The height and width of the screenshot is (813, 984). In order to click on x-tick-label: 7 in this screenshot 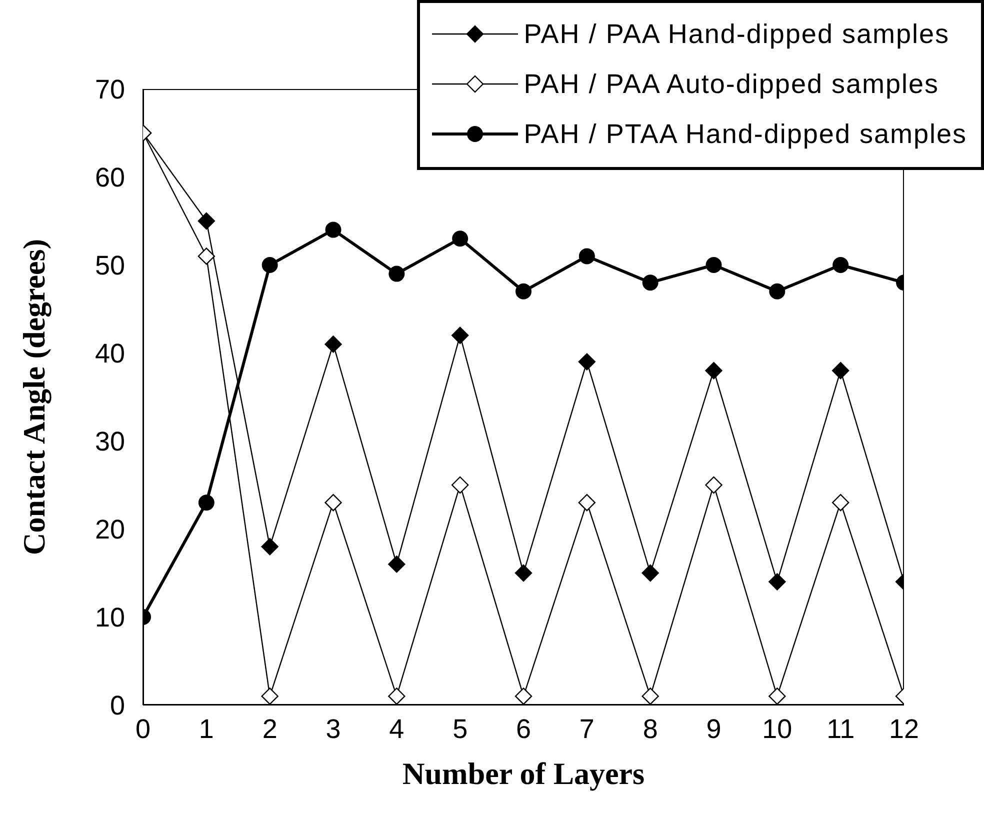, I will do `click(586, 729)`.